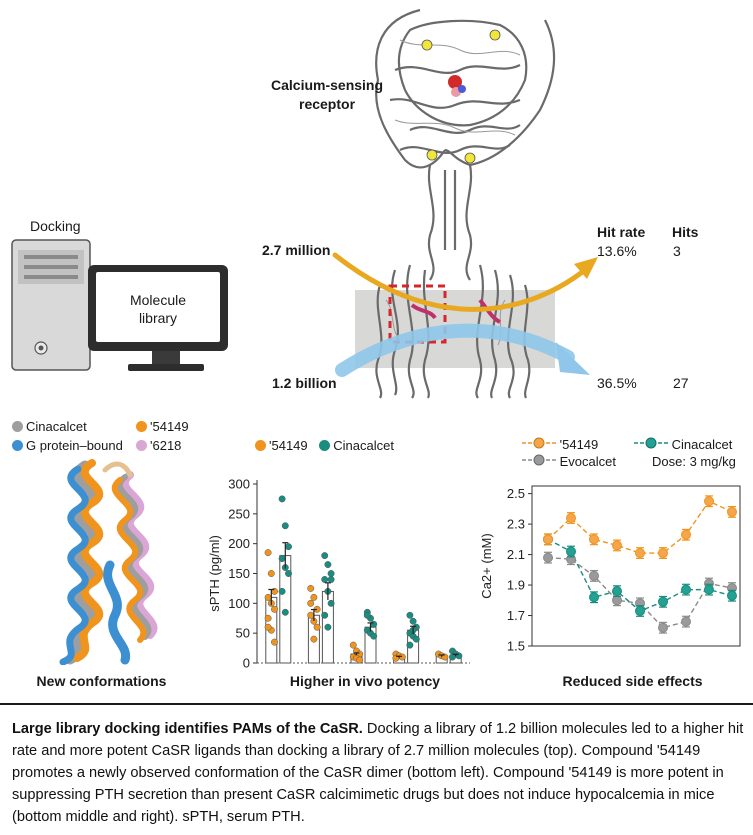 The image size is (753, 835). Describe the element at coordinates (376, 704) in the screenshot. I see `caption-divider` at that location.